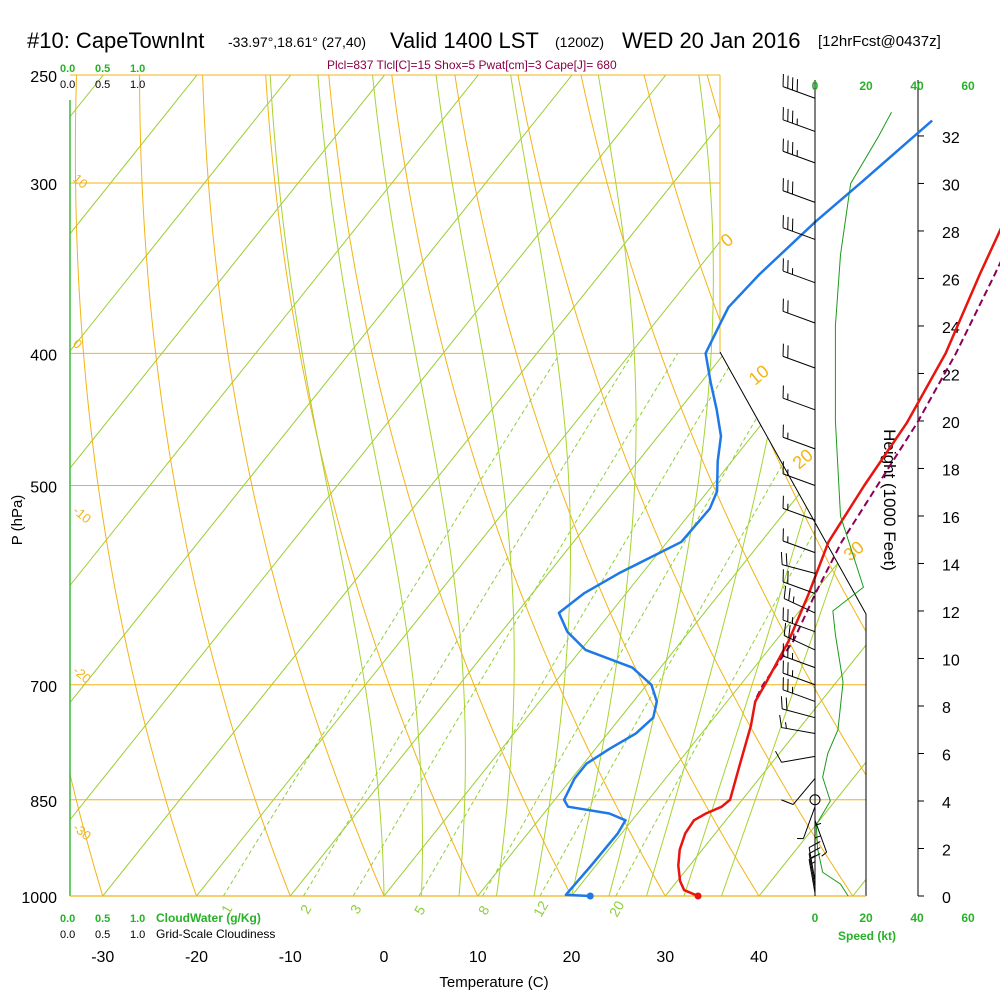 Image resolution: width=1000 pixels, height=1000 pixels. I want to click on height-tick-label: 22, so click(951, 375).